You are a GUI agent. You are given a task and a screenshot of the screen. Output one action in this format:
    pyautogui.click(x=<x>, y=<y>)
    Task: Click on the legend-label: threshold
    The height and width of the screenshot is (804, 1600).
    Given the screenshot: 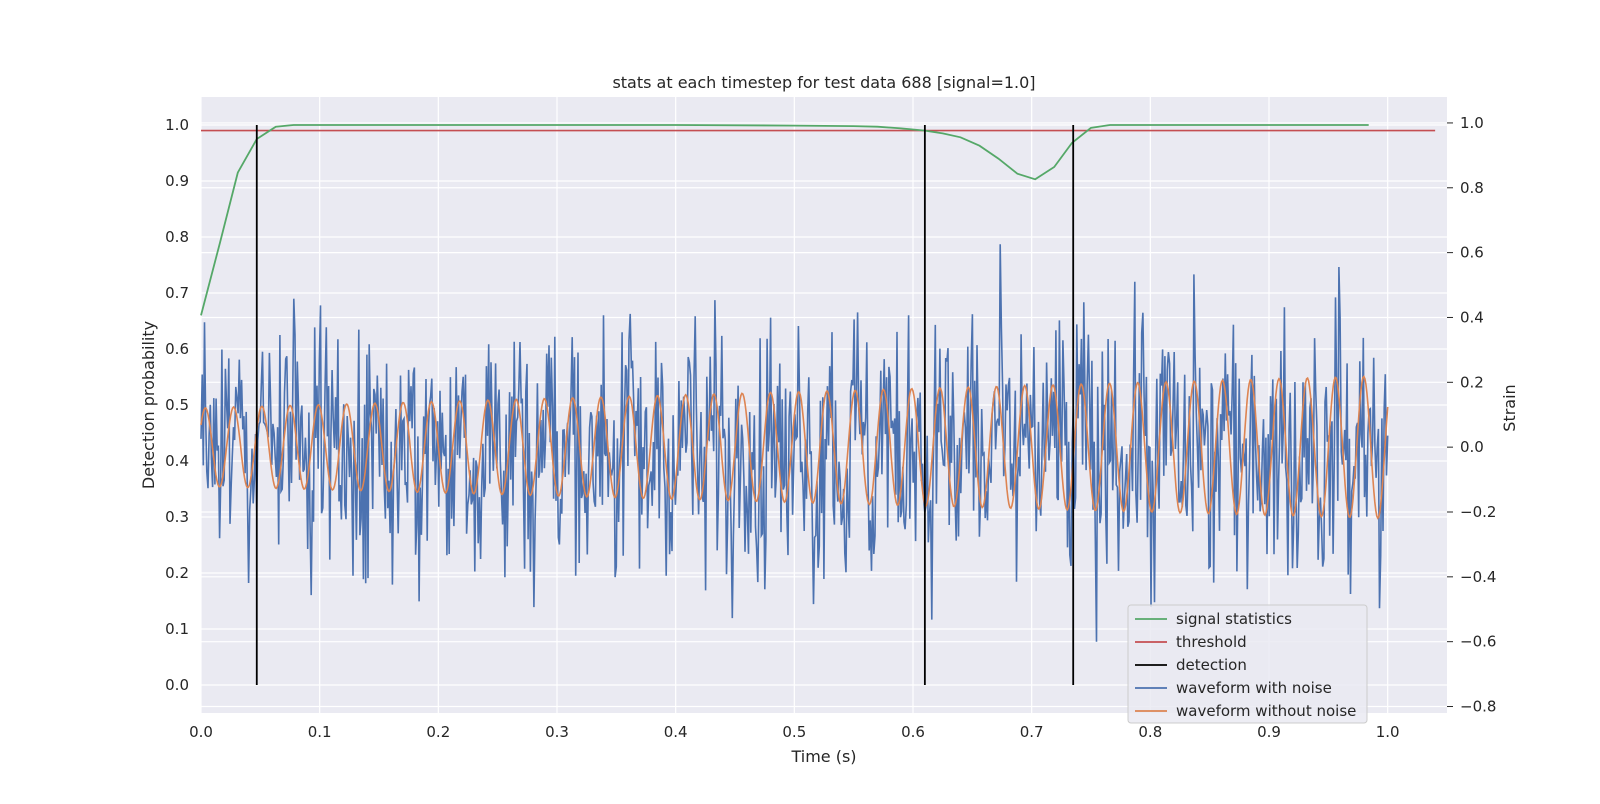 What is the action you would take?
    pyautogui.click(x=1211, y=642)
    